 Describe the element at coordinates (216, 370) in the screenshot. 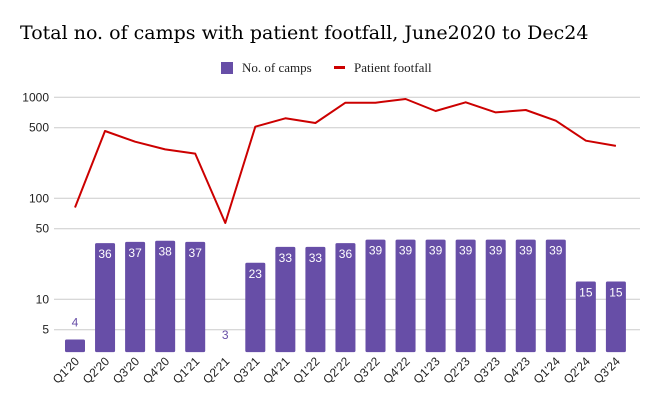

I see `x-tick-label: Q2'21` at that location.